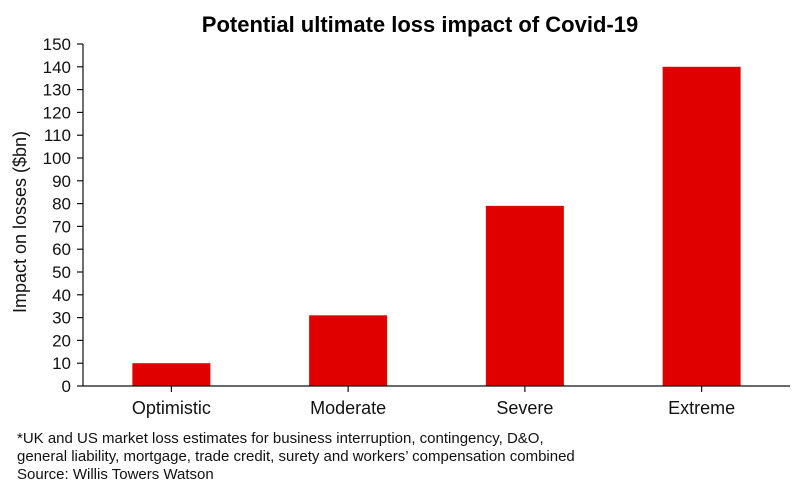 The height and width of the screenshot is (494, 800). I want to click on y-axis-label: Impact on losses ($bn), so click(20, 222).